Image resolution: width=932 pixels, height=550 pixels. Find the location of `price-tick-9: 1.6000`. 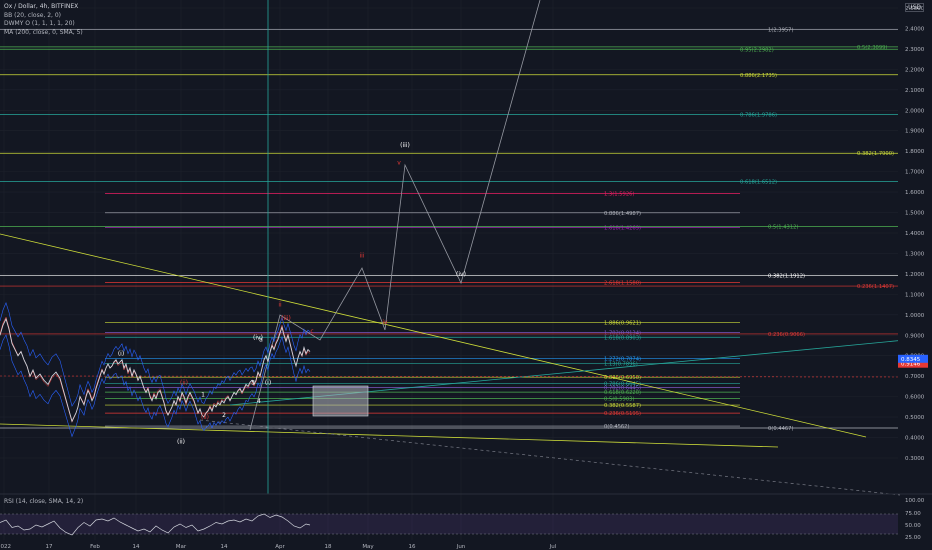

price-tick-9: 1.6000 is located at coordinates (915, 193).